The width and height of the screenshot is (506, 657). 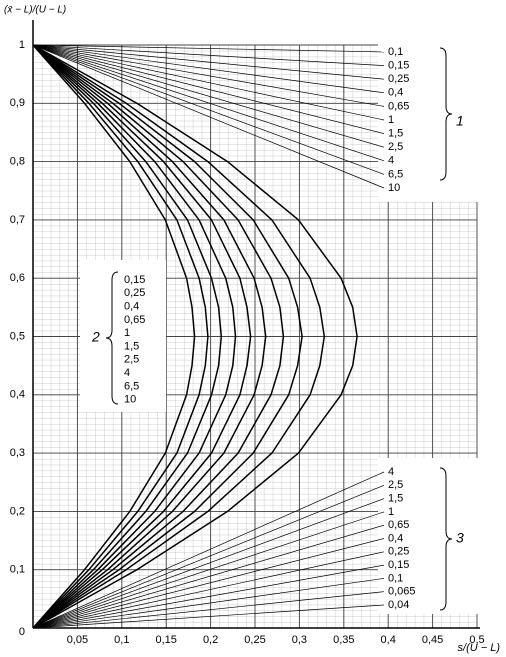 I want to click on x-tick-label: 0,35, so click(x=343, y=640).